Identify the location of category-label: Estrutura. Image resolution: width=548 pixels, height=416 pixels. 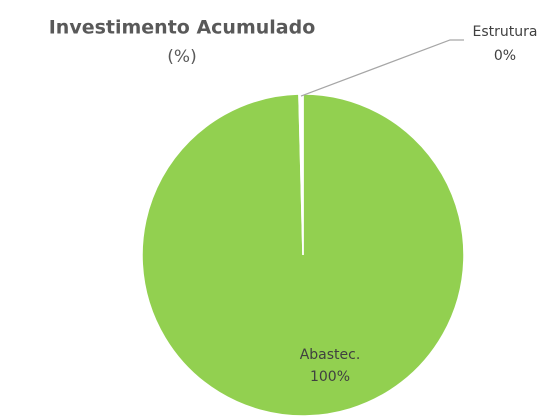
(505, 32).